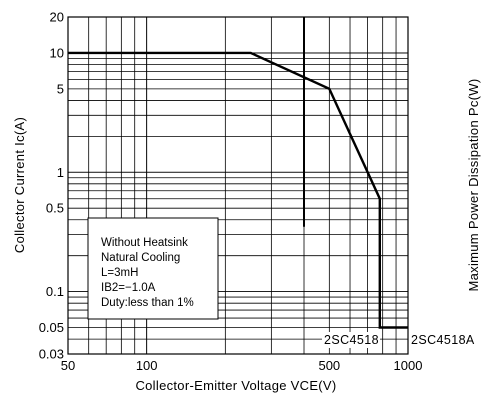 This screenshot has height=395, width=485. Describe the element at coordinates (51, 327) in the screenshot. I see `y-tick-label: 0.05` at that location.